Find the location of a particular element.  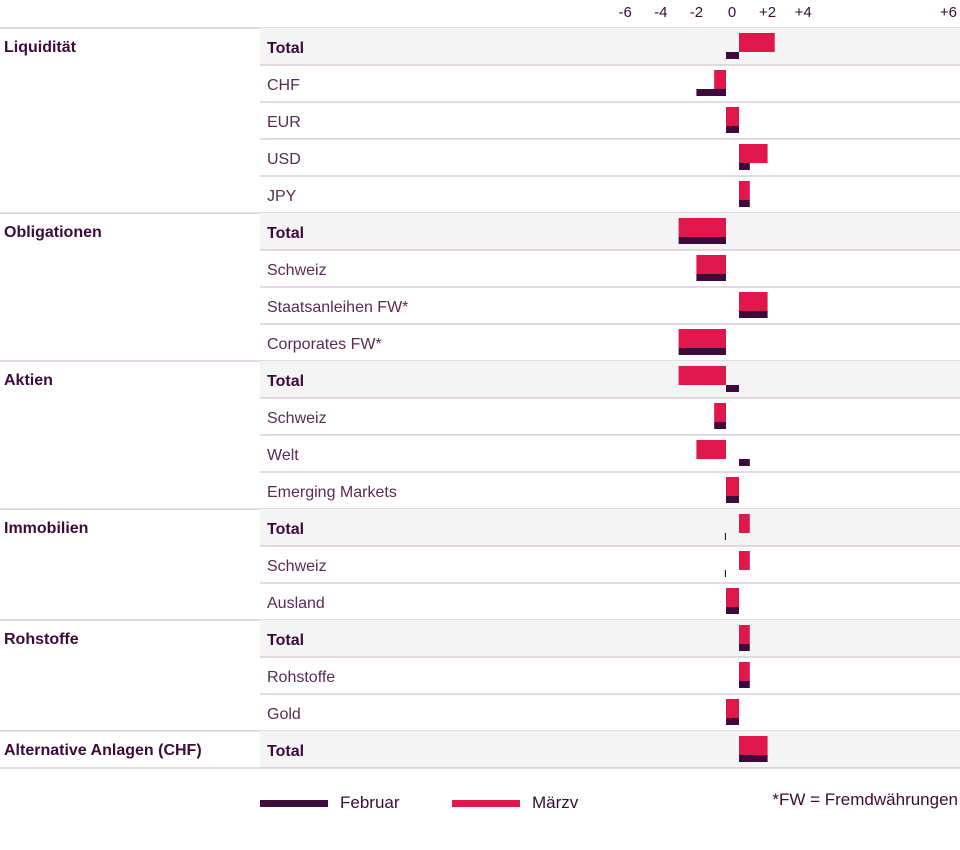

row-label: JPY is located at coordinates (282, 196).